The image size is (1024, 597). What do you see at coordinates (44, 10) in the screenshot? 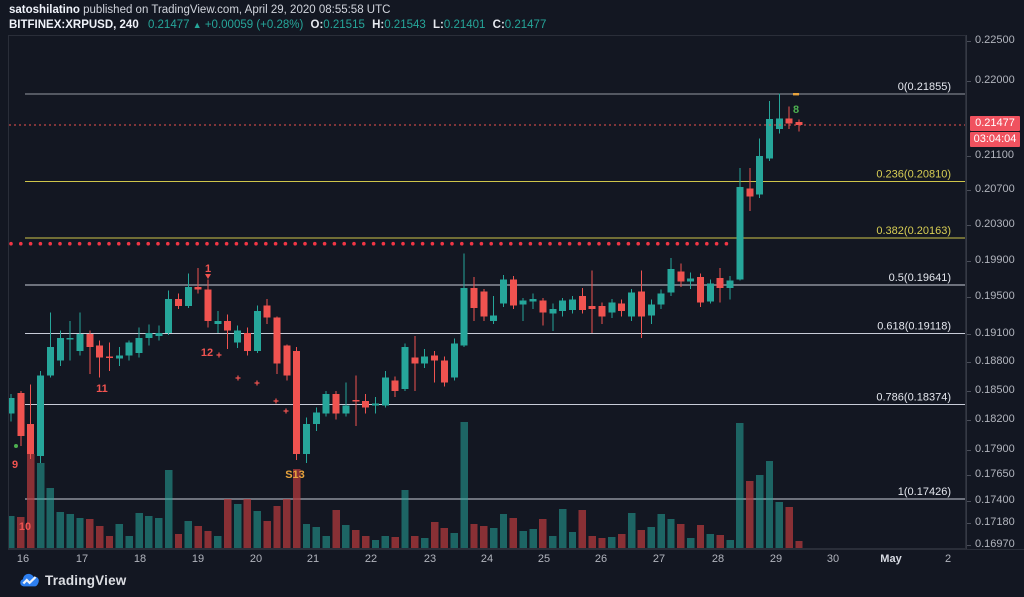
I see `author-name: satoshilatino` at bounding box center [44, 10].